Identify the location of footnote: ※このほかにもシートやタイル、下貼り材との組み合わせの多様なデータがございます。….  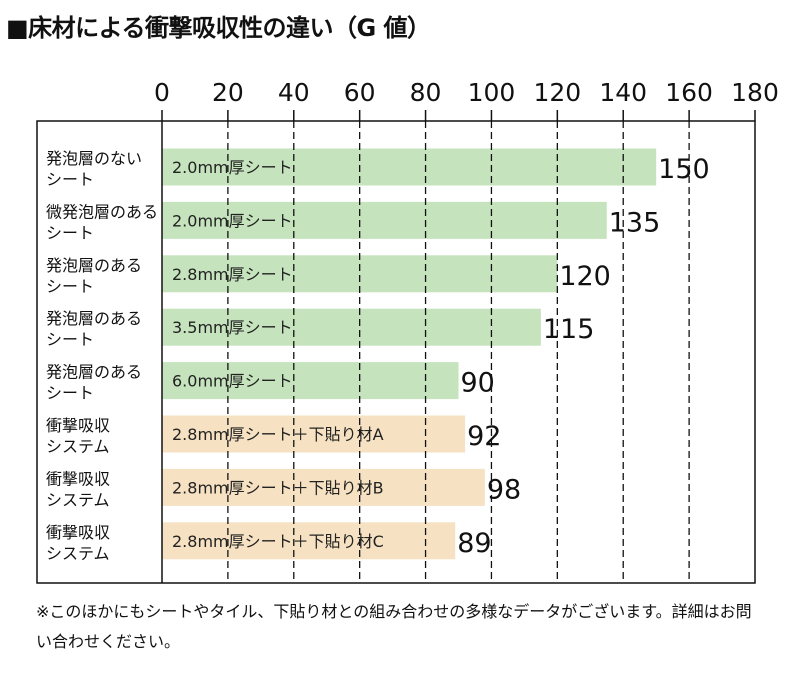
(394, 626).